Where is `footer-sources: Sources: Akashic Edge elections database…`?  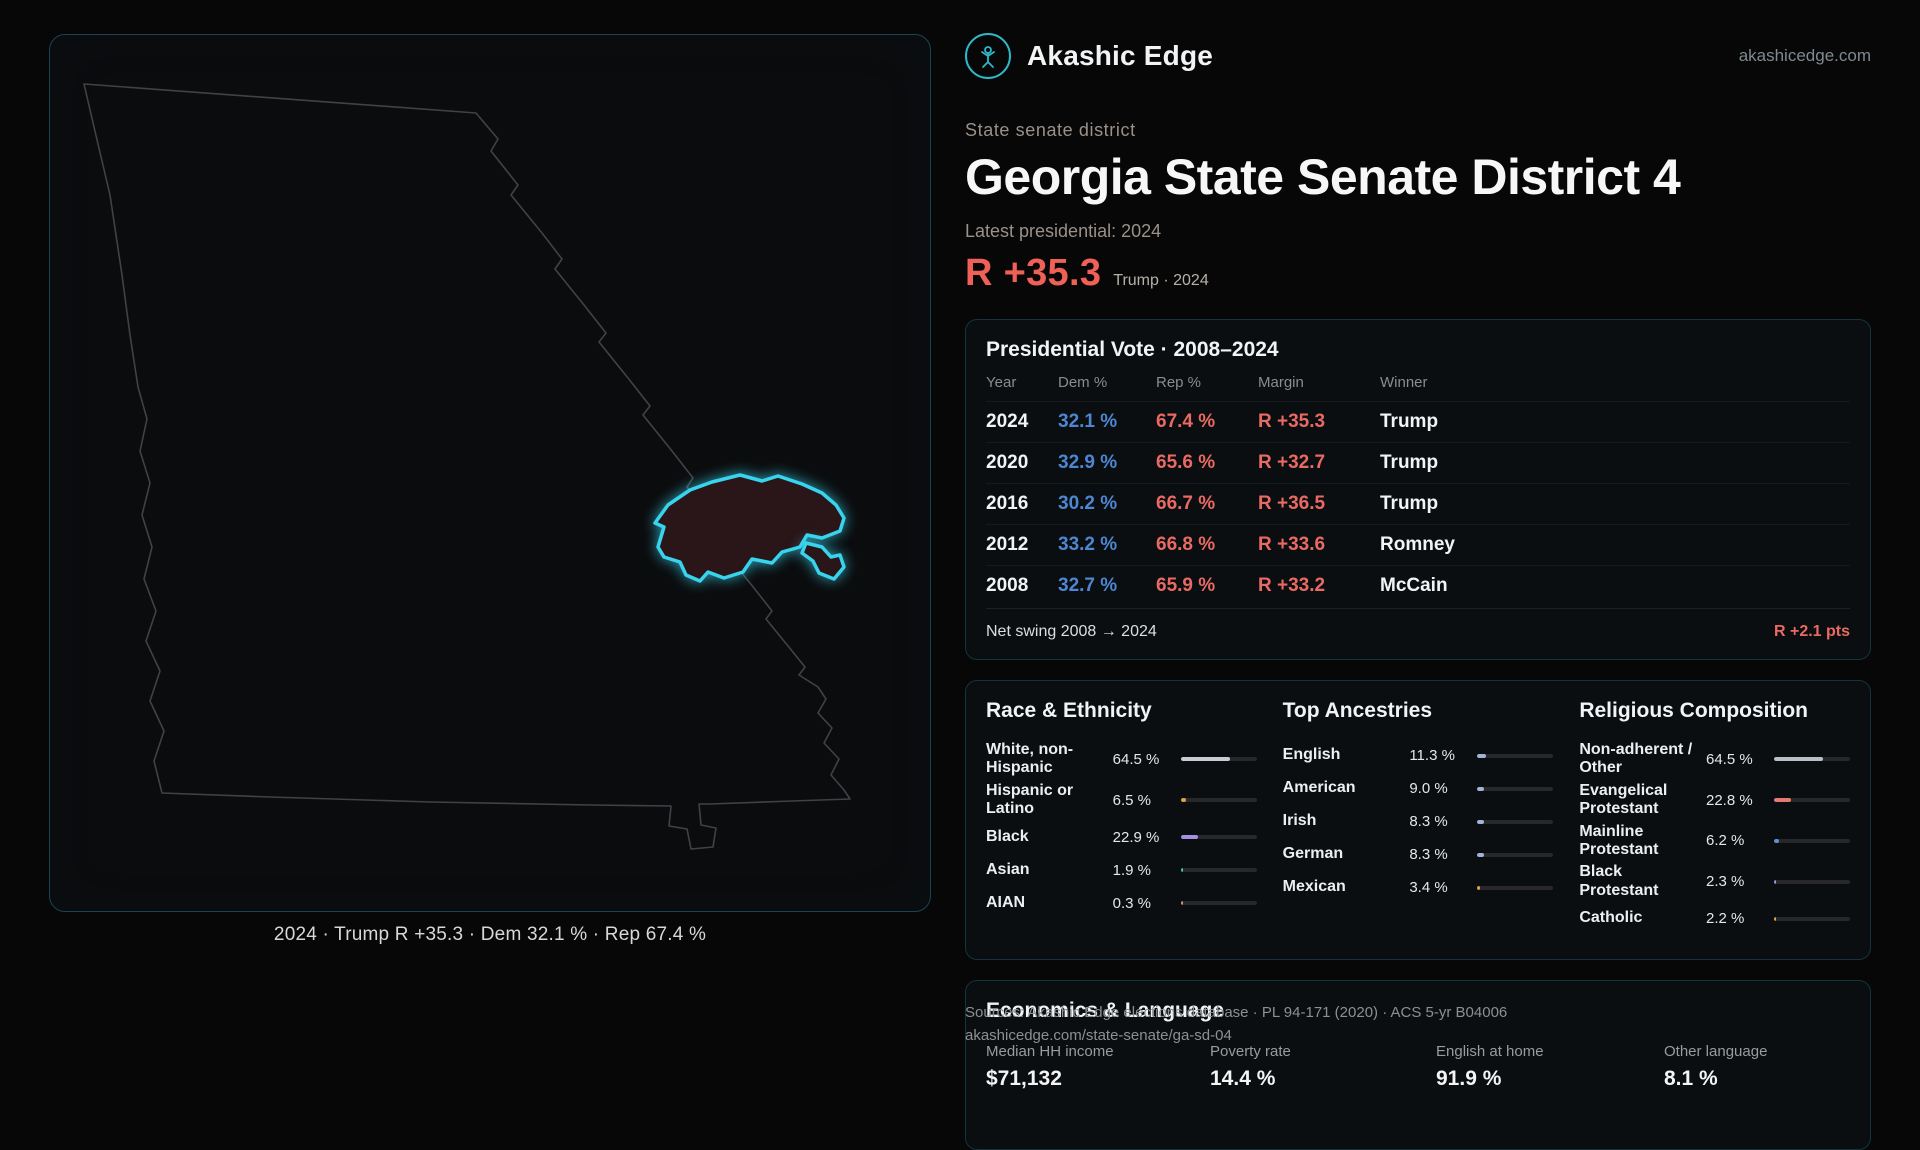
footer-sources: Sources: Akashic Edge elections database… is located at coordinates (1418, 1024).